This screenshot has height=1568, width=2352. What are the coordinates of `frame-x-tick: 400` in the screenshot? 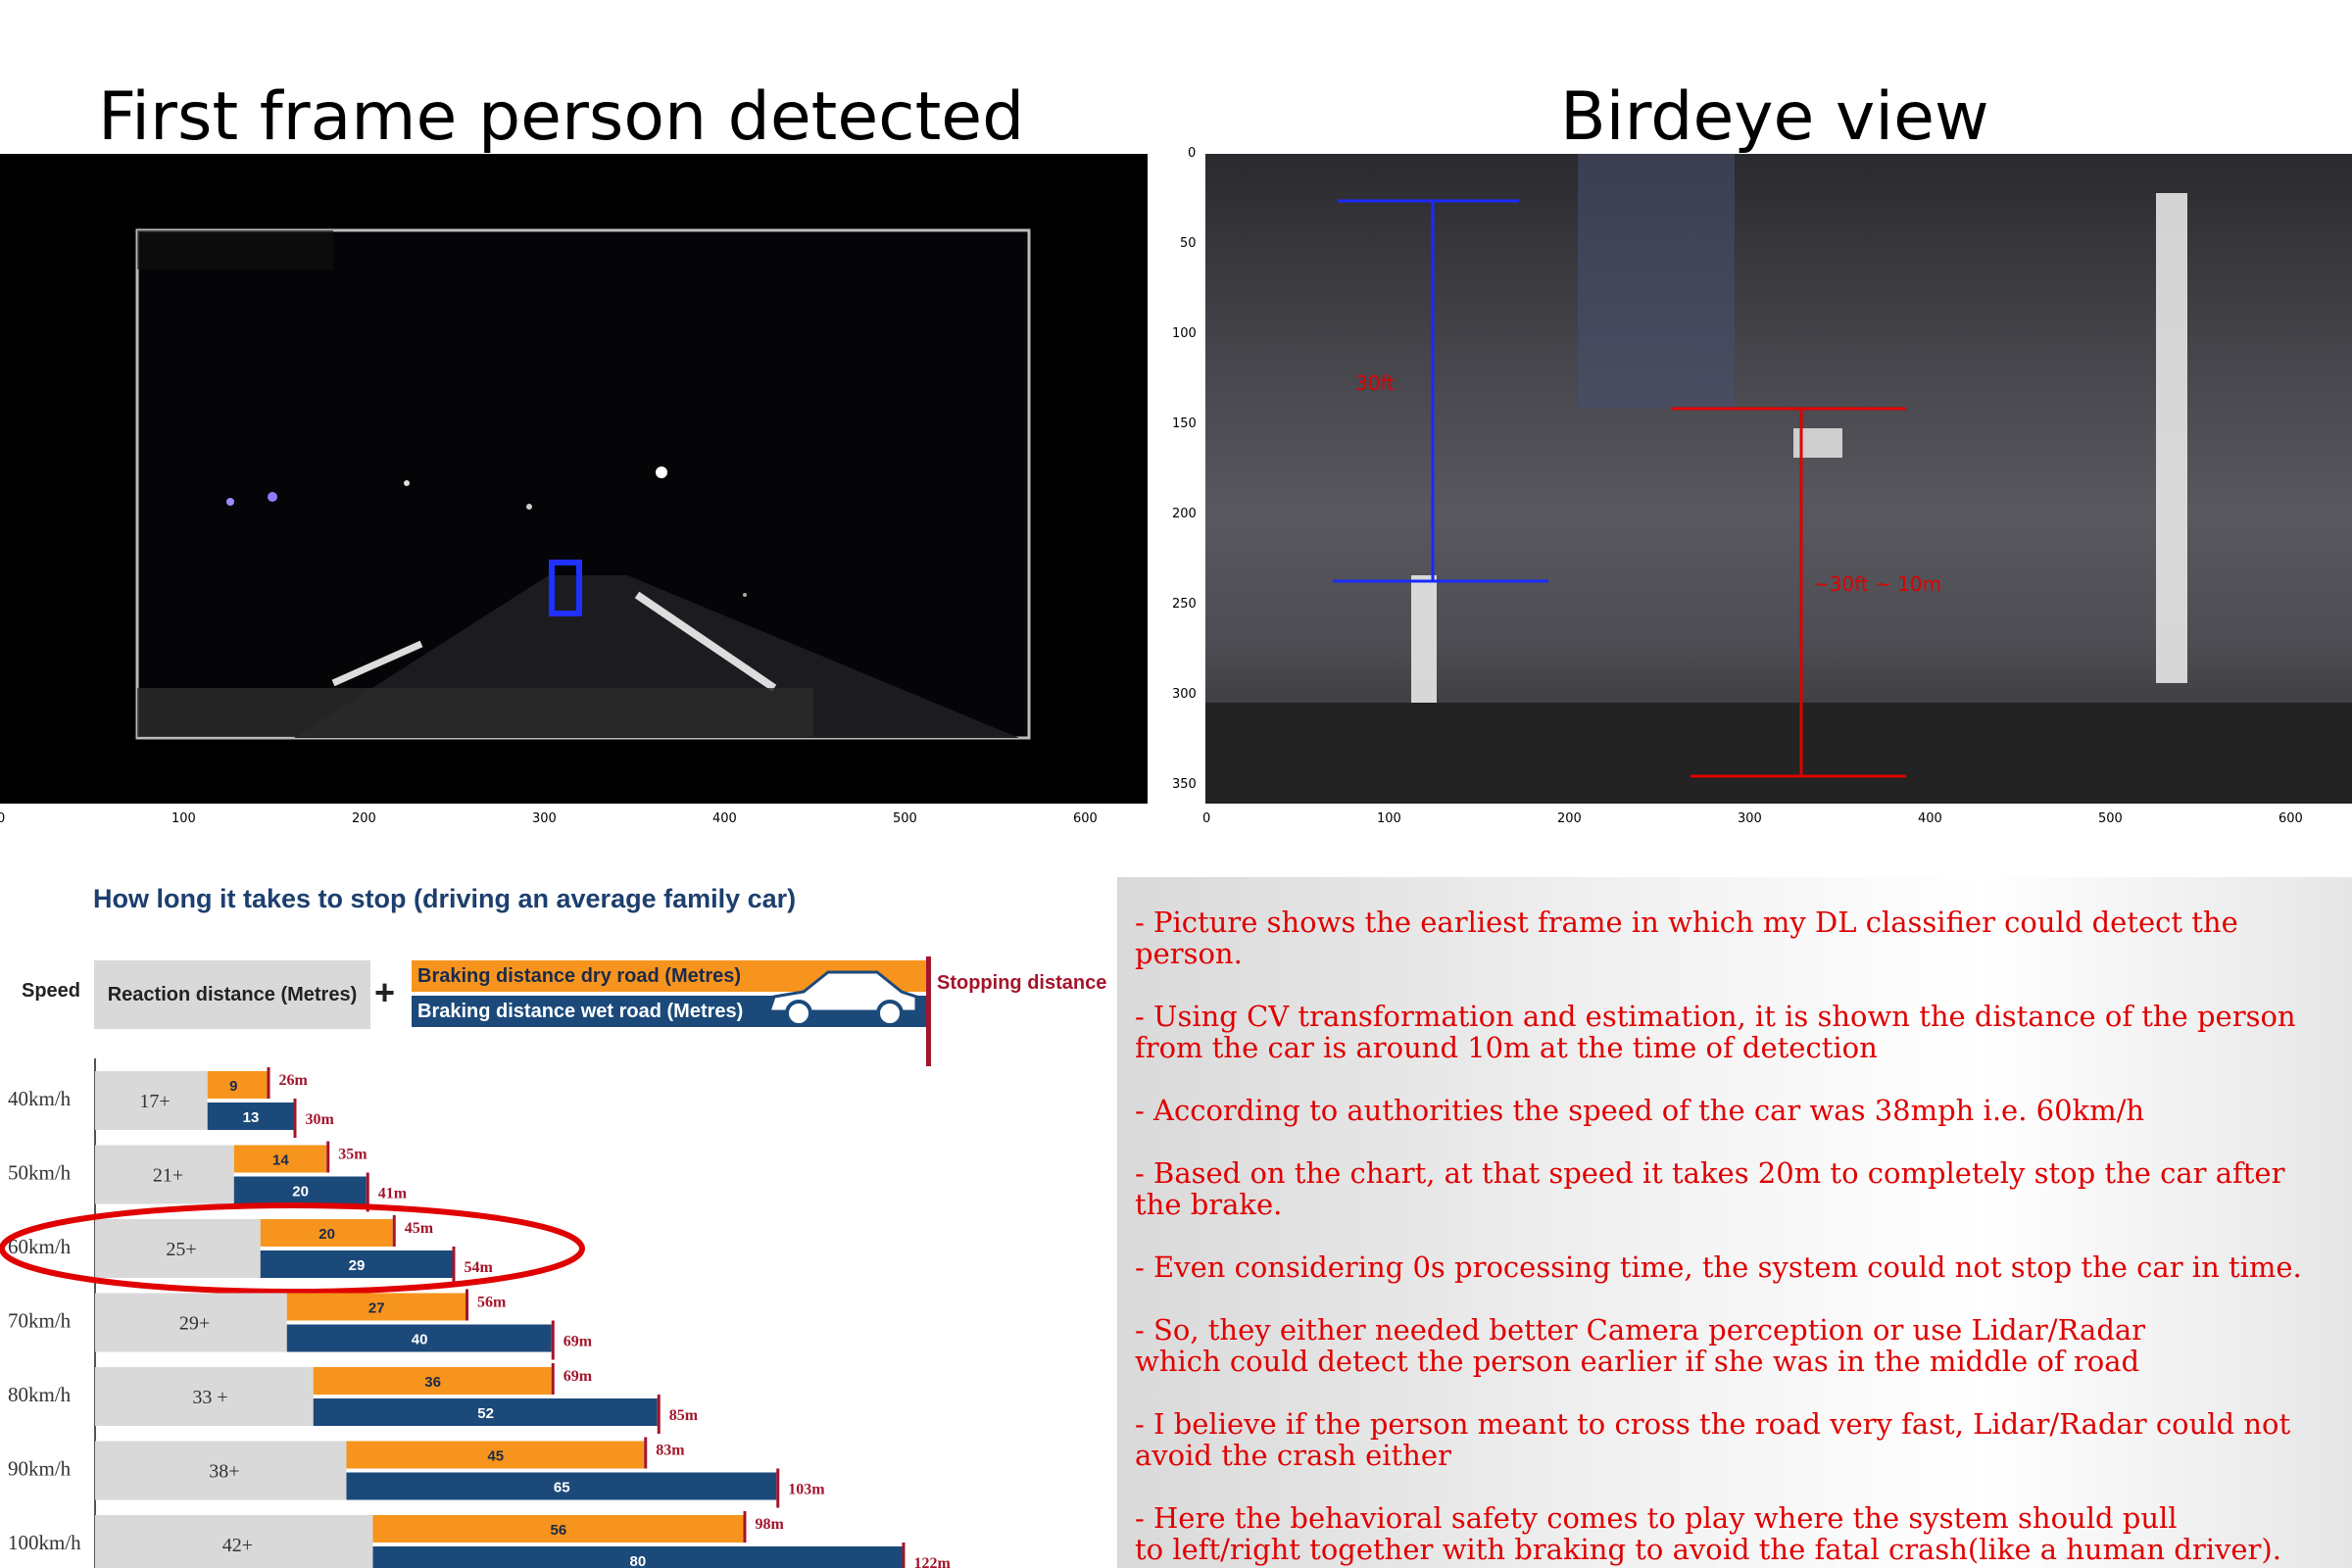 It's located at (724, 818).